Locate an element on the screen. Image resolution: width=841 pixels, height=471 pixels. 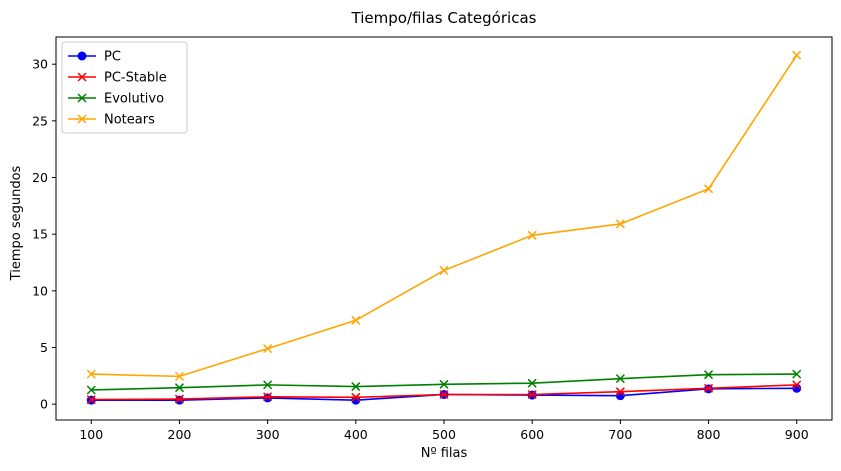
point-notears-200-b is located at coordinates (179, 376).